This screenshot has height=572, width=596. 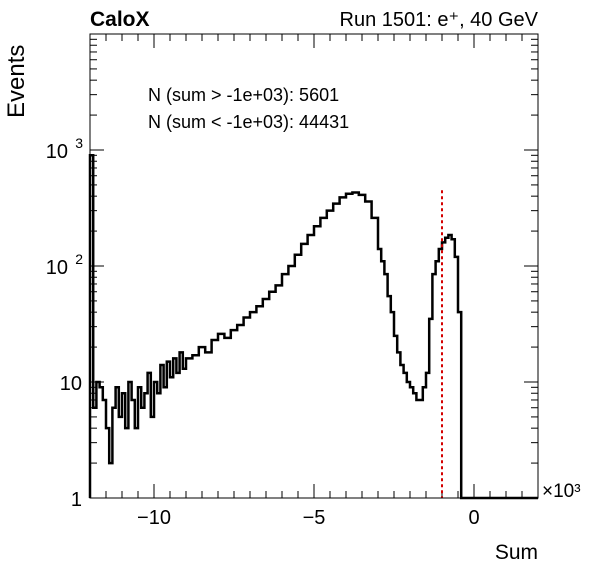 What do you see at coordinates (120, 19) in the screenshot?
I see `chart-title-left: CaloX` at bounding box center [120, 19].